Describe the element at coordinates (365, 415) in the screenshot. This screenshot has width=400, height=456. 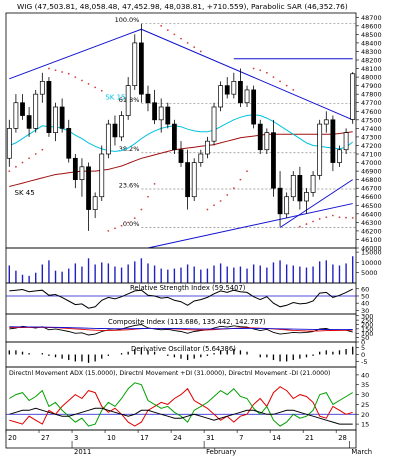
I see `dmi-tick-label: 20` at that location.